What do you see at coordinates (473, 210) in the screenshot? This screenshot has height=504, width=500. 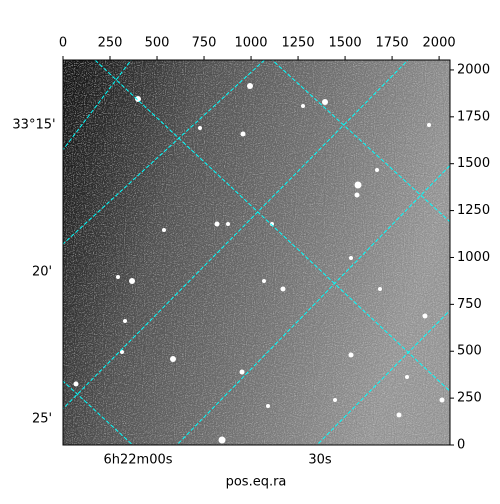 I see `y-tick-label: 1250` at bounding box center [473, 210].